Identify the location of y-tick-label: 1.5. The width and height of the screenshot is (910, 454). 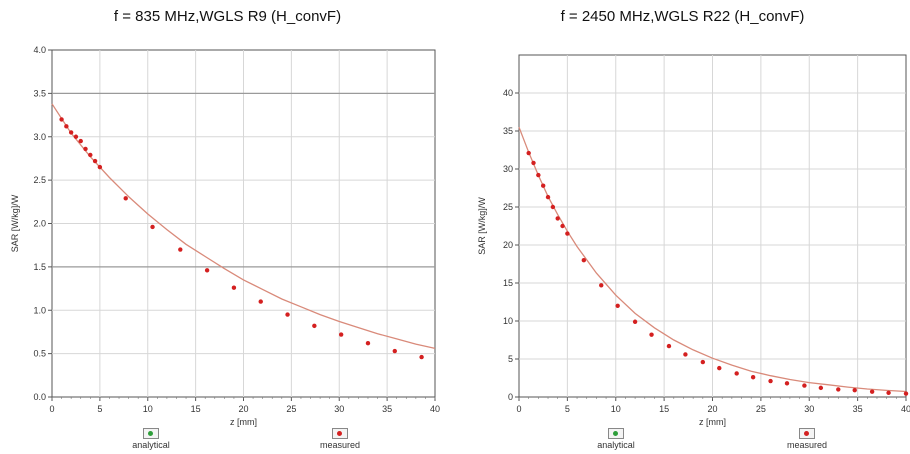
(39, 267).